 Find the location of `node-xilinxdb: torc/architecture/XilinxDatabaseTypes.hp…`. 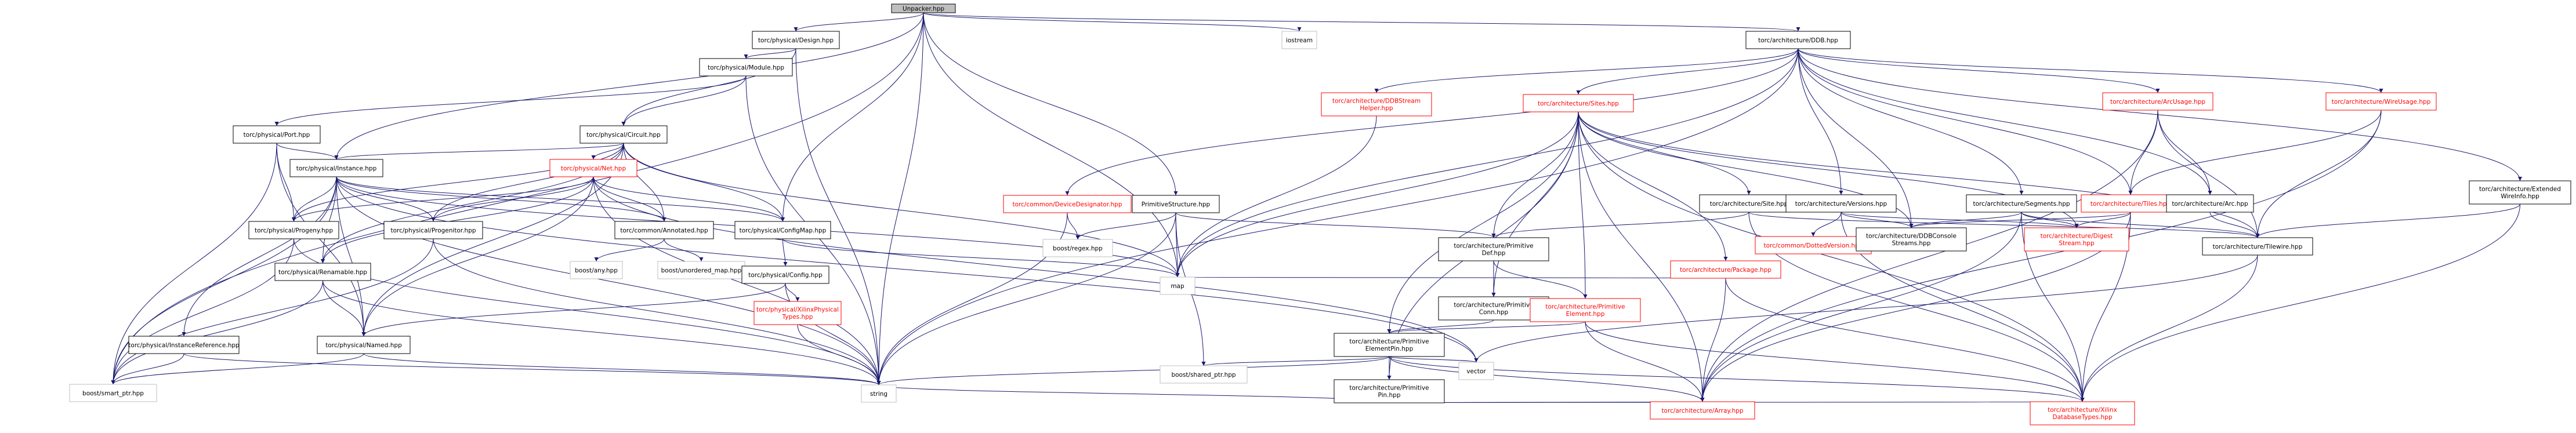

node-xilinxdb: torc/architecture/XilinxDatabaseTypes.hp… is located at coordinates (2082, 413).